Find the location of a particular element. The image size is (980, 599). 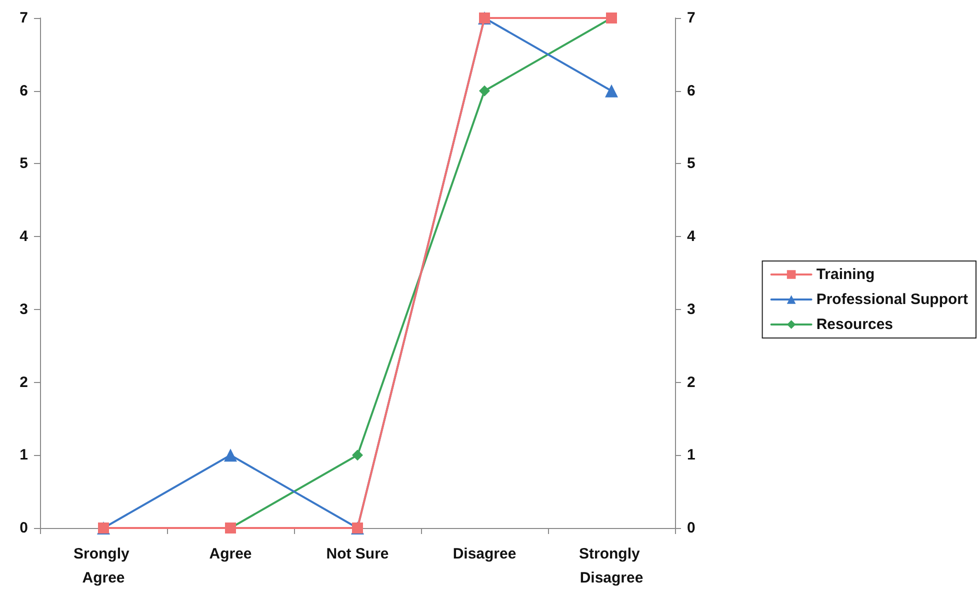

x-tick-label: Not Sure is located at coordinates (357, 554).